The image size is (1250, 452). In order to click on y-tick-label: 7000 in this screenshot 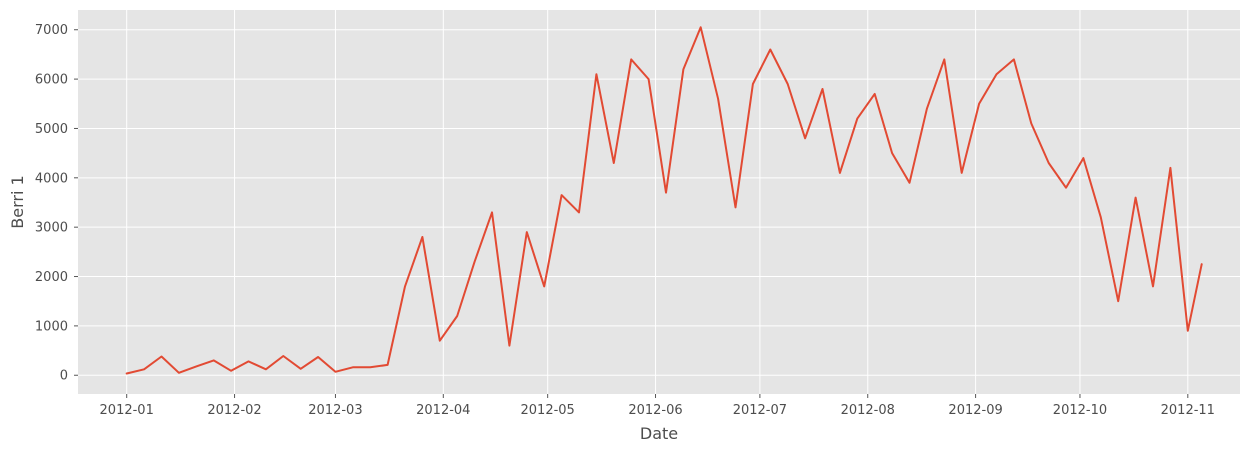, I will do `click(51, 30)`.